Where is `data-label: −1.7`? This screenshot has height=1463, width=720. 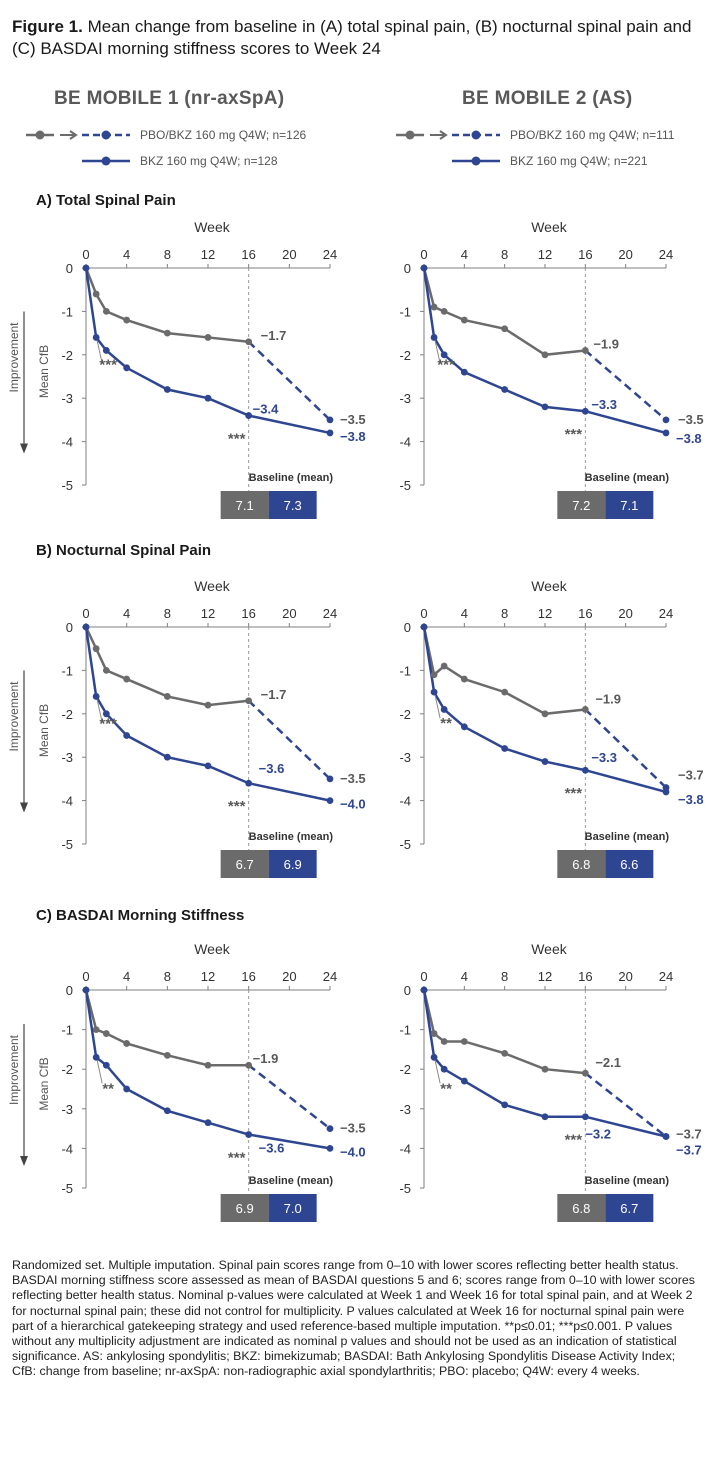
data-label: −1.7 is located at coordinates (274, 335).